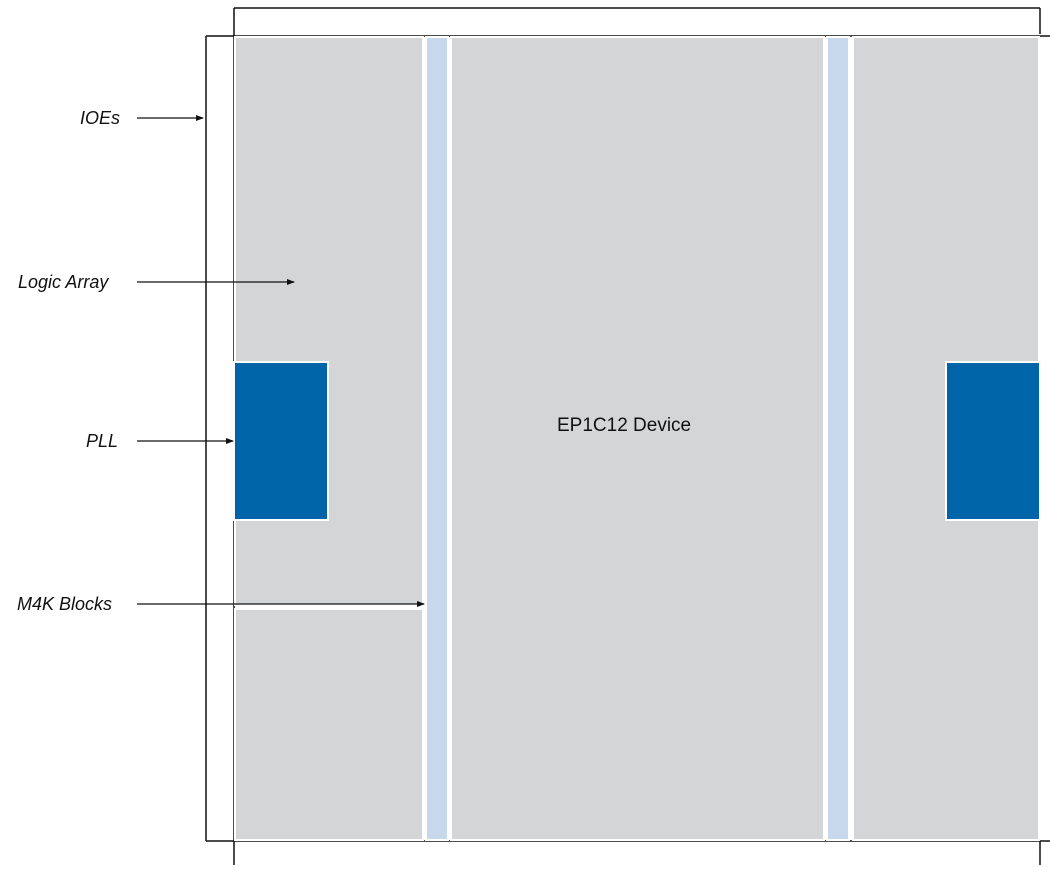  Describe the element at coordinates (281, 441) in the screenshot. I see `pll-block-left` at that location.